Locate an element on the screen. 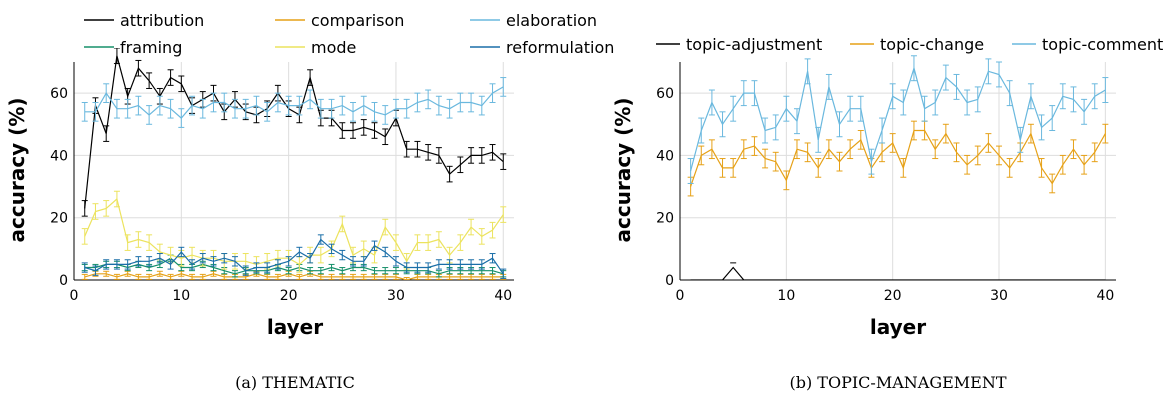  series-topic-comment is located at coordinates (898, 119).